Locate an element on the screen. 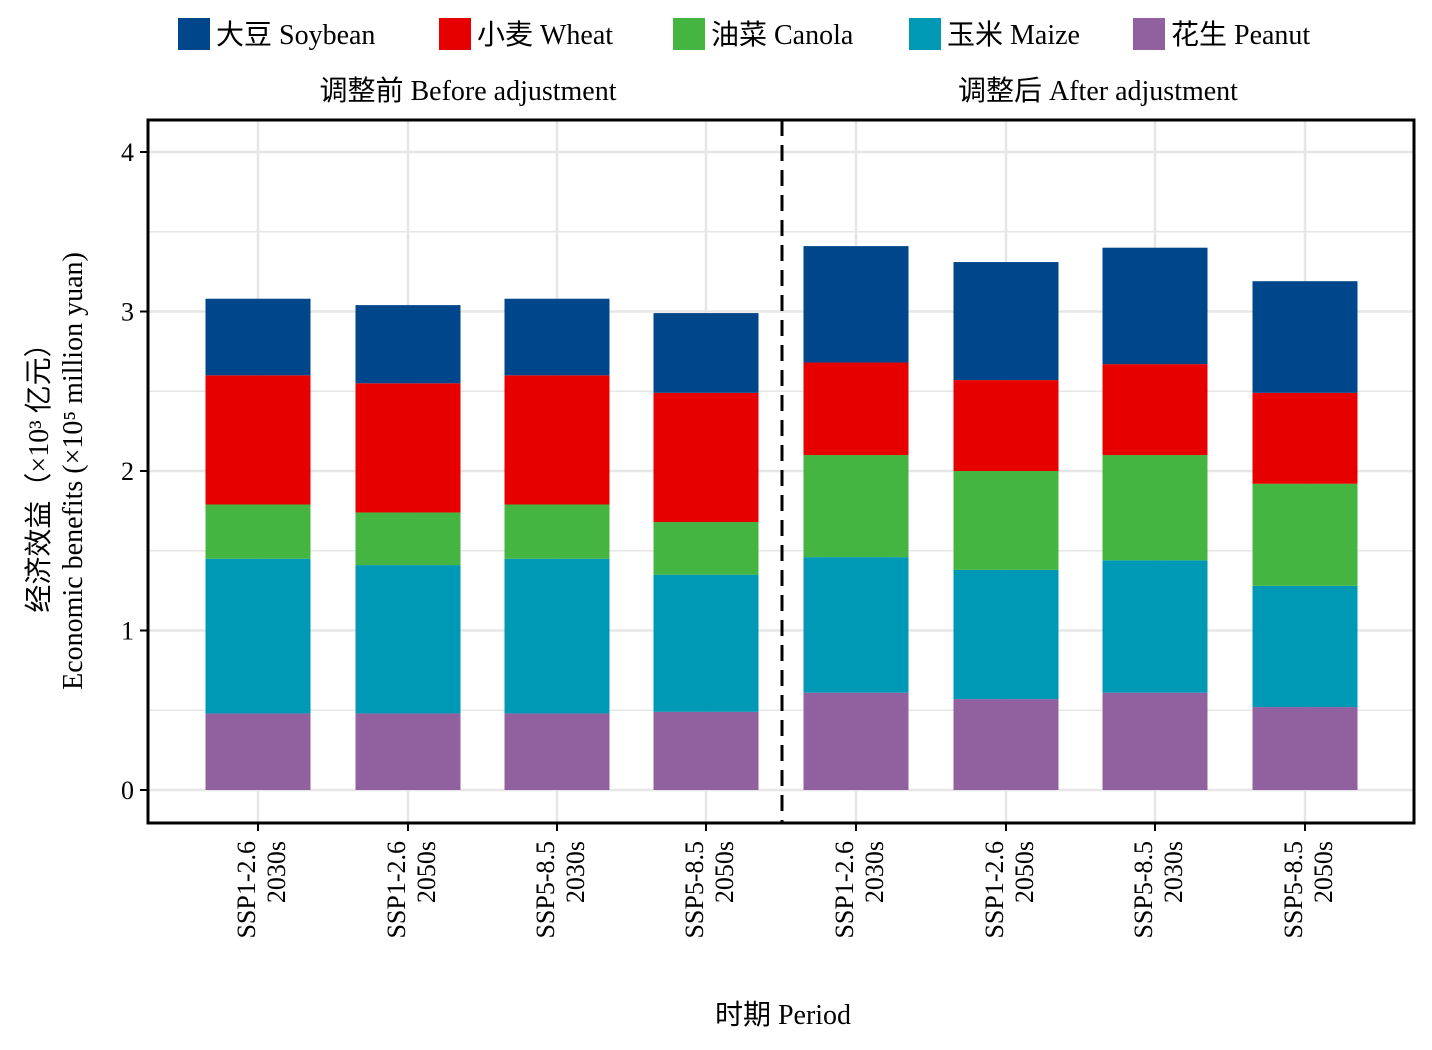  y-tick-label: 2 is located at coordinates (127, 471).